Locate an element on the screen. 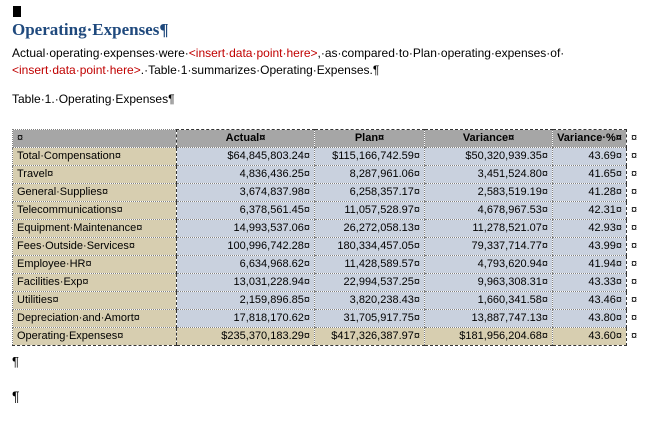 This screenshot has height=423, width=655. variance-pct-cell: 43.99¤ is located at coordinates (589, 246).